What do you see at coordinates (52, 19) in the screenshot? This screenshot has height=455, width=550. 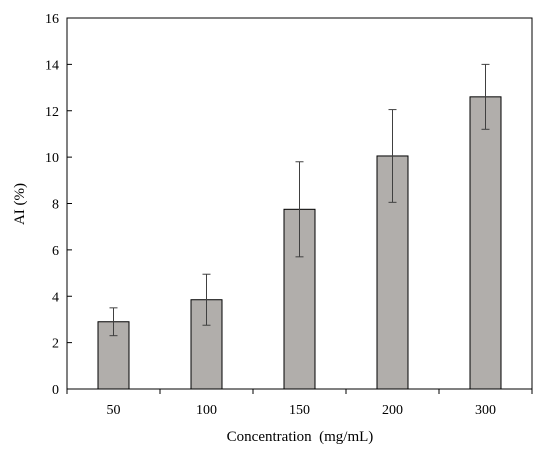 I see `y-tick-label: 16` at bounding box center [52, 19].